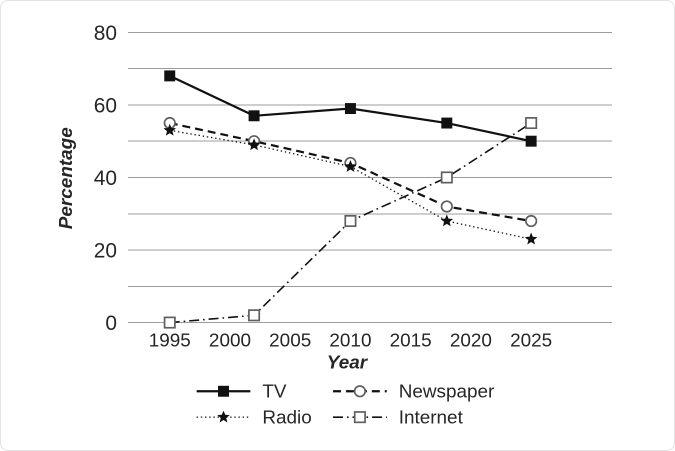  I want to click on y-tick-label: 0, so click(111, 323).